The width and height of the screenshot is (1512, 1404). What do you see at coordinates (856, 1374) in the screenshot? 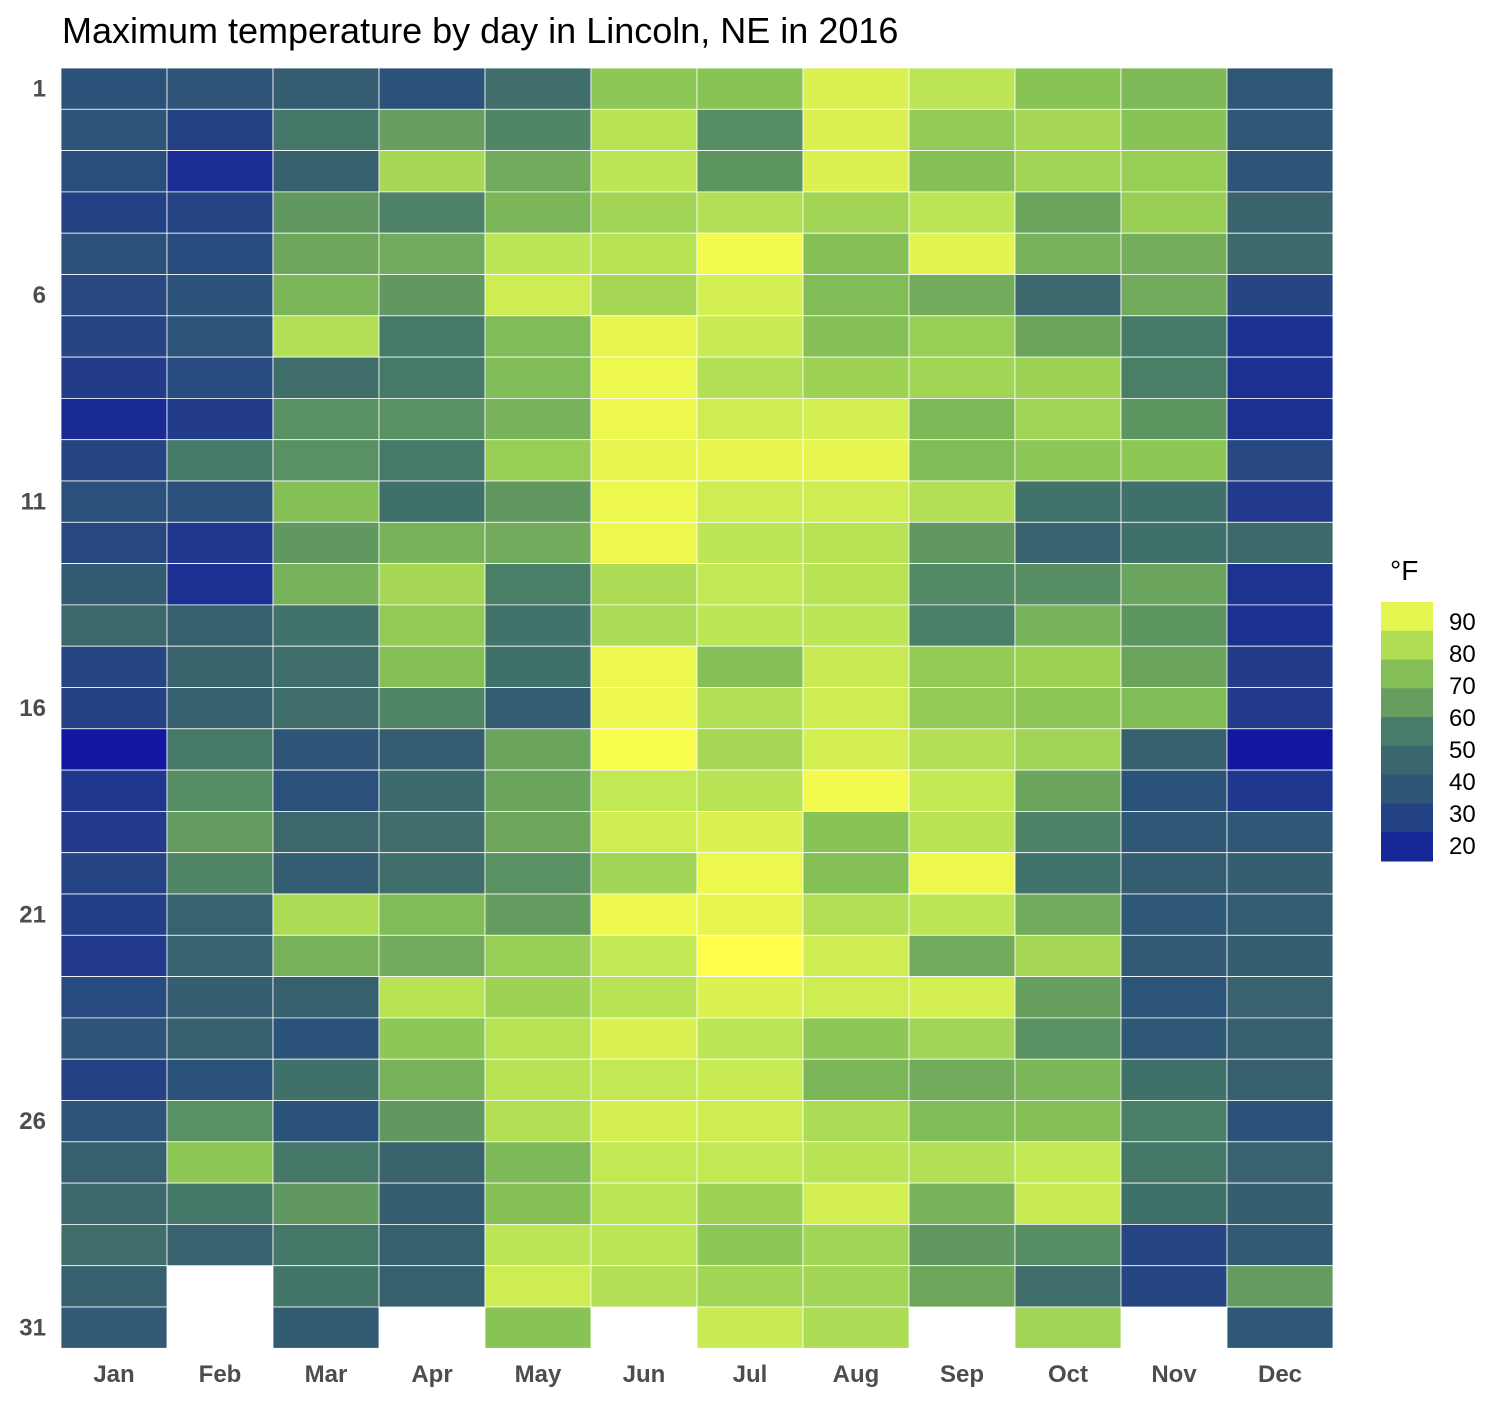
I see `x-tick-label: Aug` at bounding box center [856, 1374].